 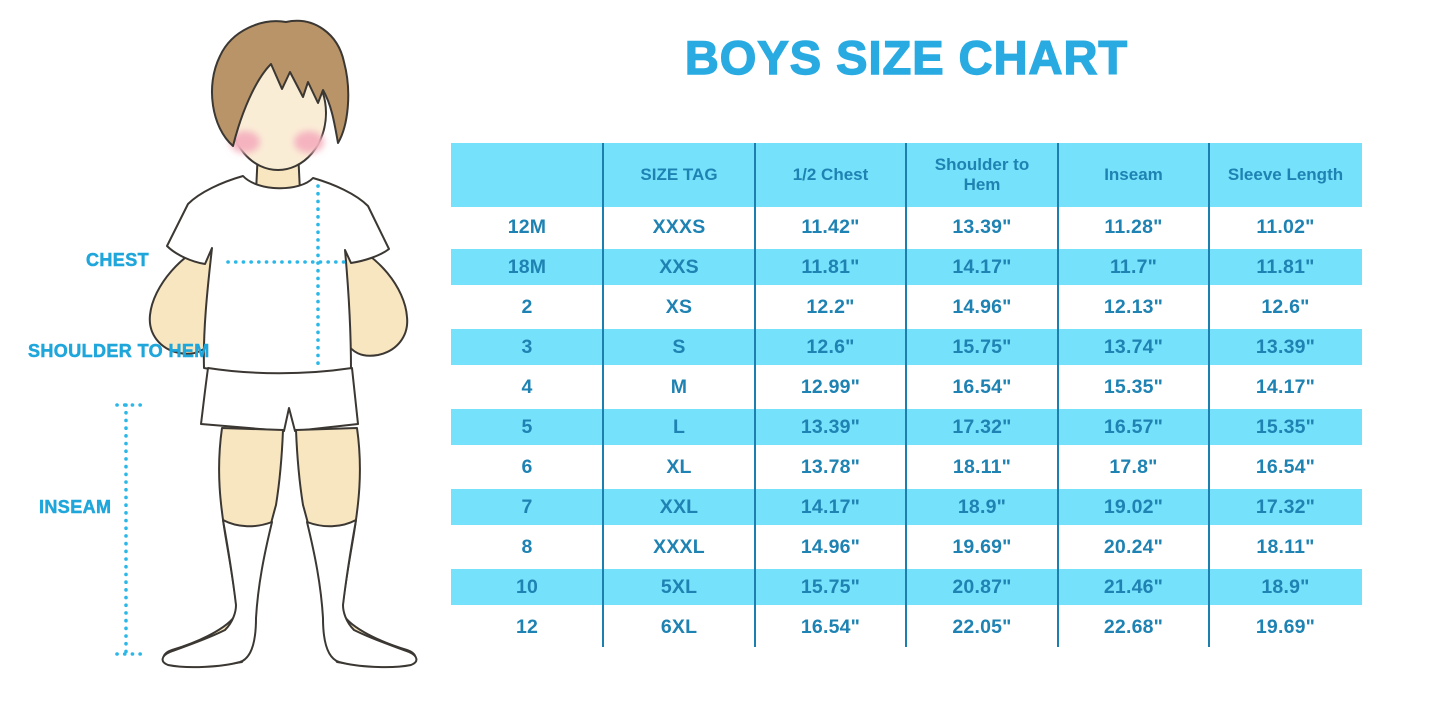 What do you see at coordinates (280, 83) in the screenshot?
I see `hair-shape` at bounding box center [280, 83].